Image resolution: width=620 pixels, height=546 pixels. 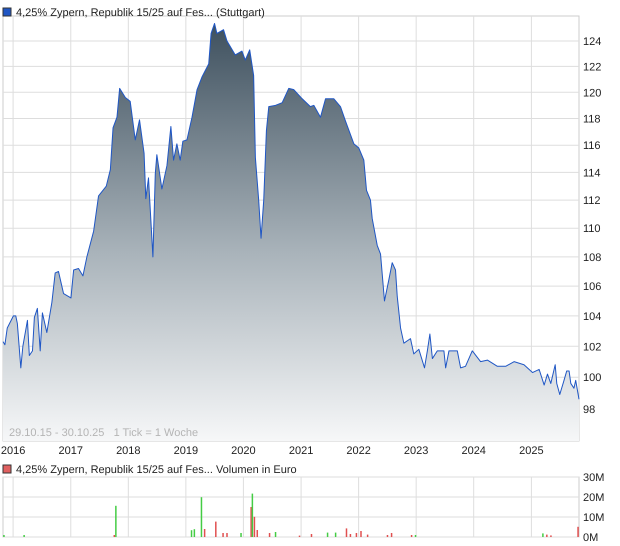 I want to click on legend-label: 4,25% Zypern, Republik 15/25 auf Fes... (Stuttgart), so click(x=140, y=13).